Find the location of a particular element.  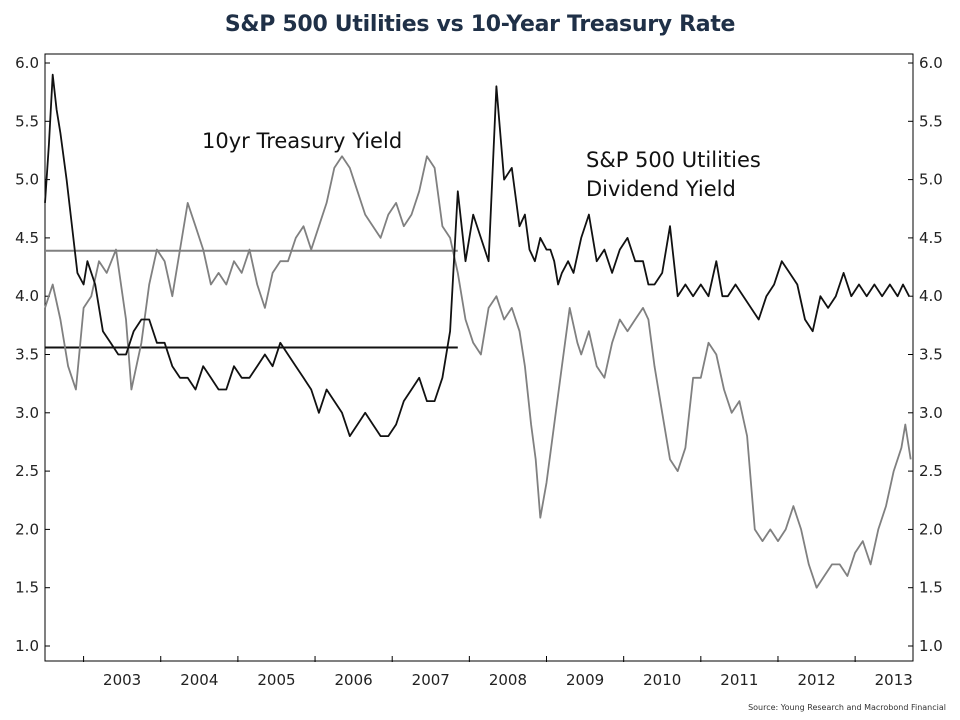

y-axis-right: 1.0 1.5 2.0 2.5 3.0 3.5 4.0 4.5 5.0 5.5 6.0 is located at coordinates (925, 354).